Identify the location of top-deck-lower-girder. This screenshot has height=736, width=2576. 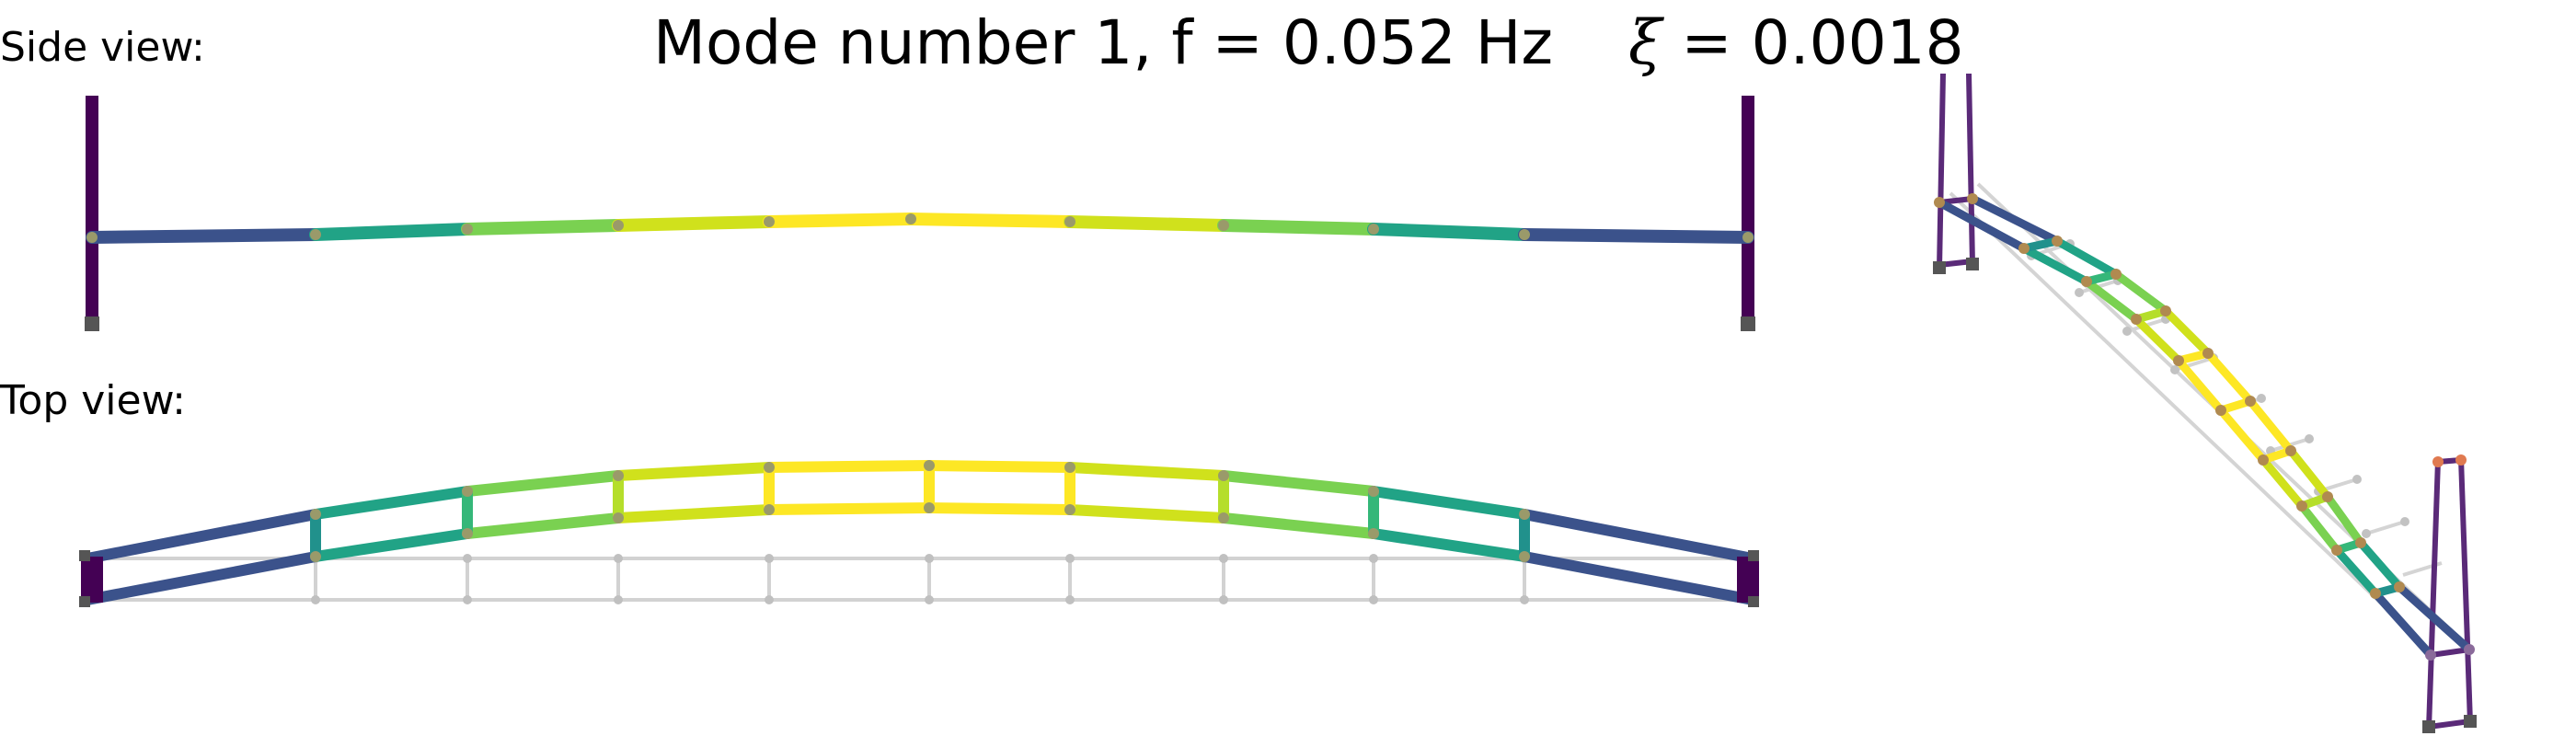
(920, 553).